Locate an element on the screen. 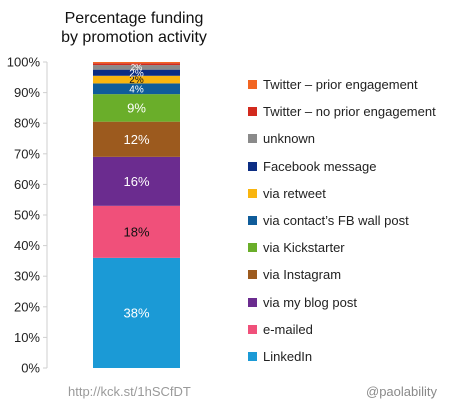 The image size is (469, 414). legend-label: via Kickstarter is located at coordinates (304, 248).